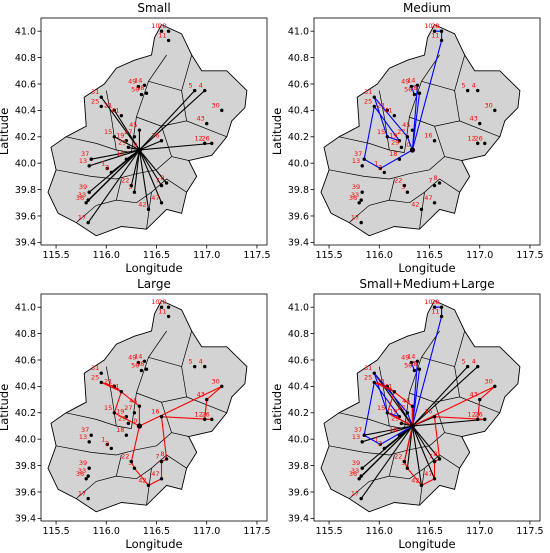  What do you see at coordinates (430, 457) in the screenshot?
I see `node-label-7: 7` at bounding box center [430, 457].